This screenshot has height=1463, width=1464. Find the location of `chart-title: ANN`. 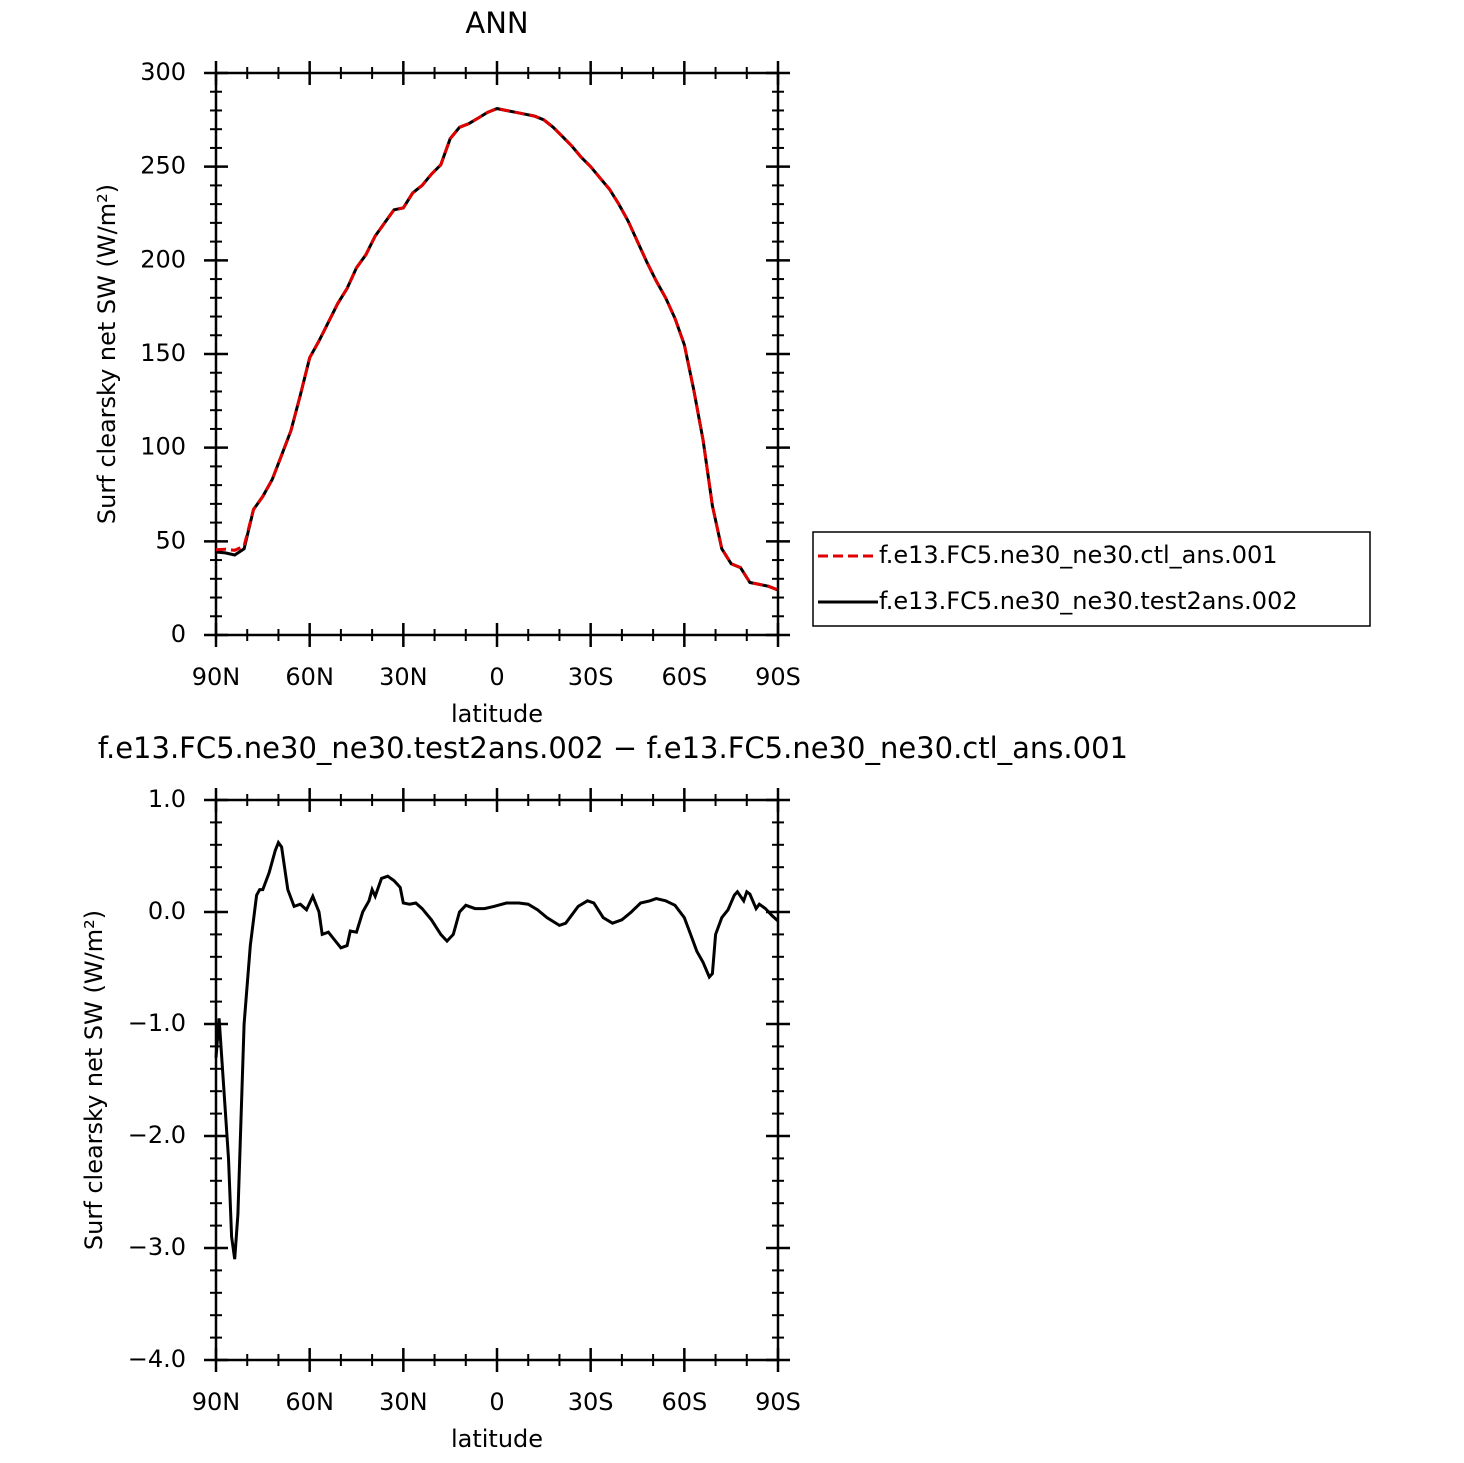

chart-title: ANN is located at coordinates (496, 23).